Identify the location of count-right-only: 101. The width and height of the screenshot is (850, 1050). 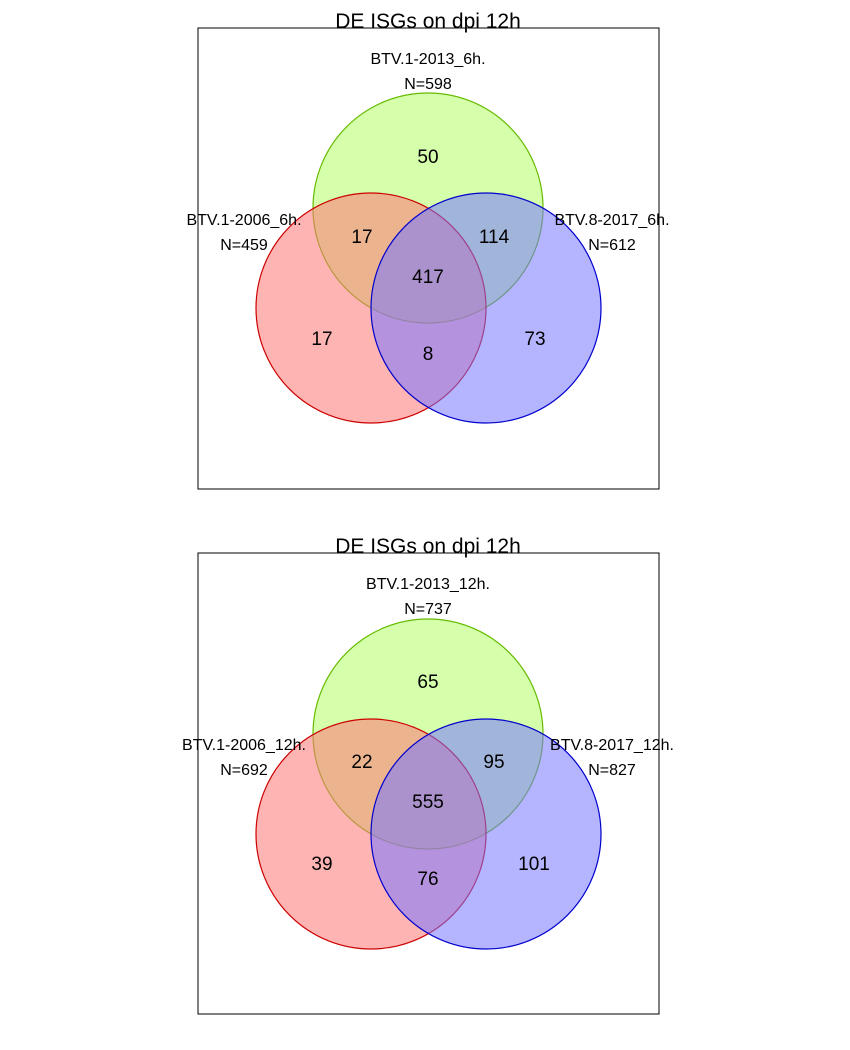
(534, 864).